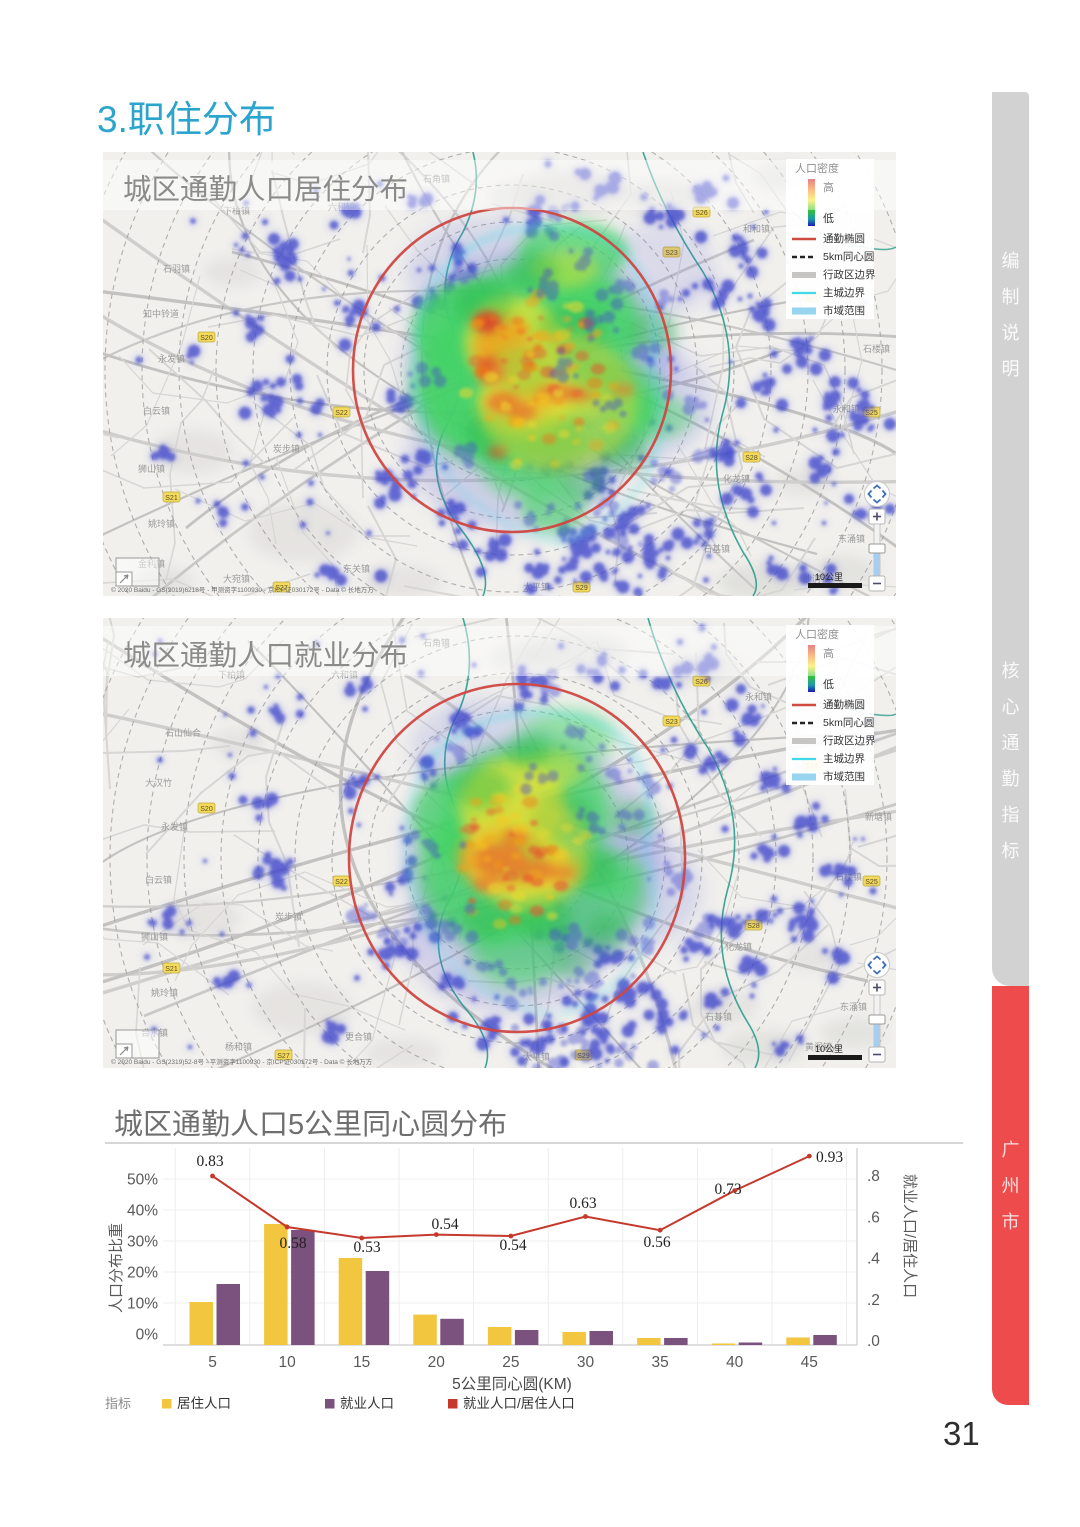 The image size is (1080, 1527). Describe the element at coordinates (142, 1180) in the screenshot. I see `svg-text: 50%` at that location.